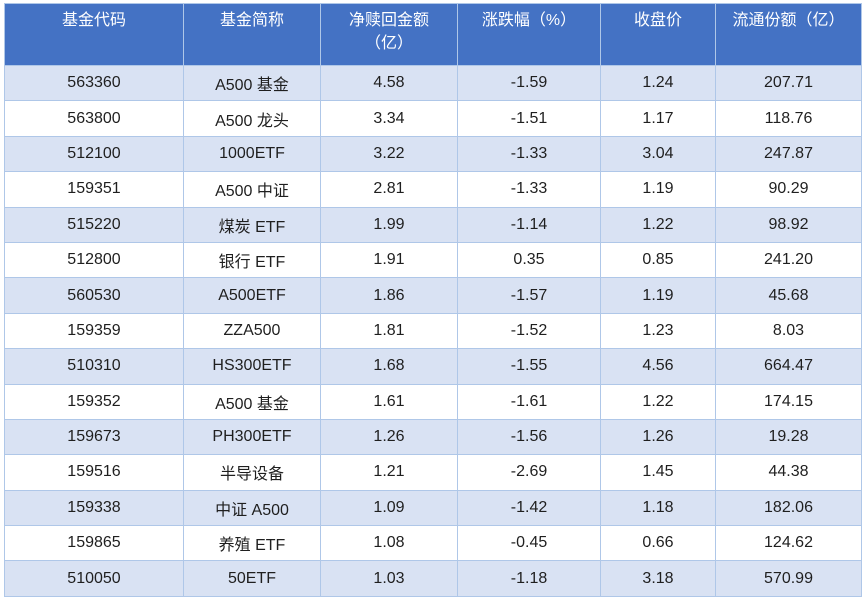 This screenshot has height=597, width=865. Describe the element at coordinates (389, 331) in the screenshot. I see `cell-net-redemption: 1.81` at that location.